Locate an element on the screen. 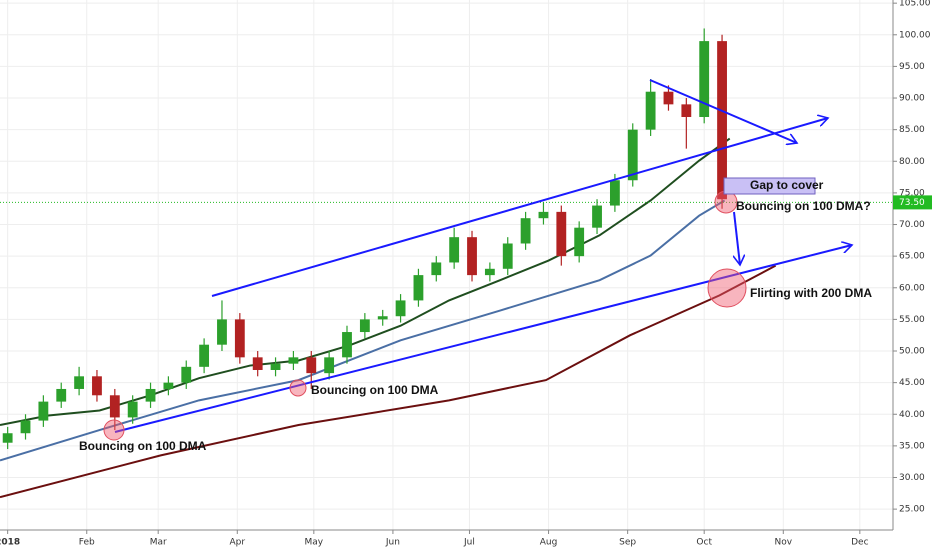 Image resolution: width=932 pixels, height=550 pixels. x-tick-label: 2018 is located at coordinates (10, 543).